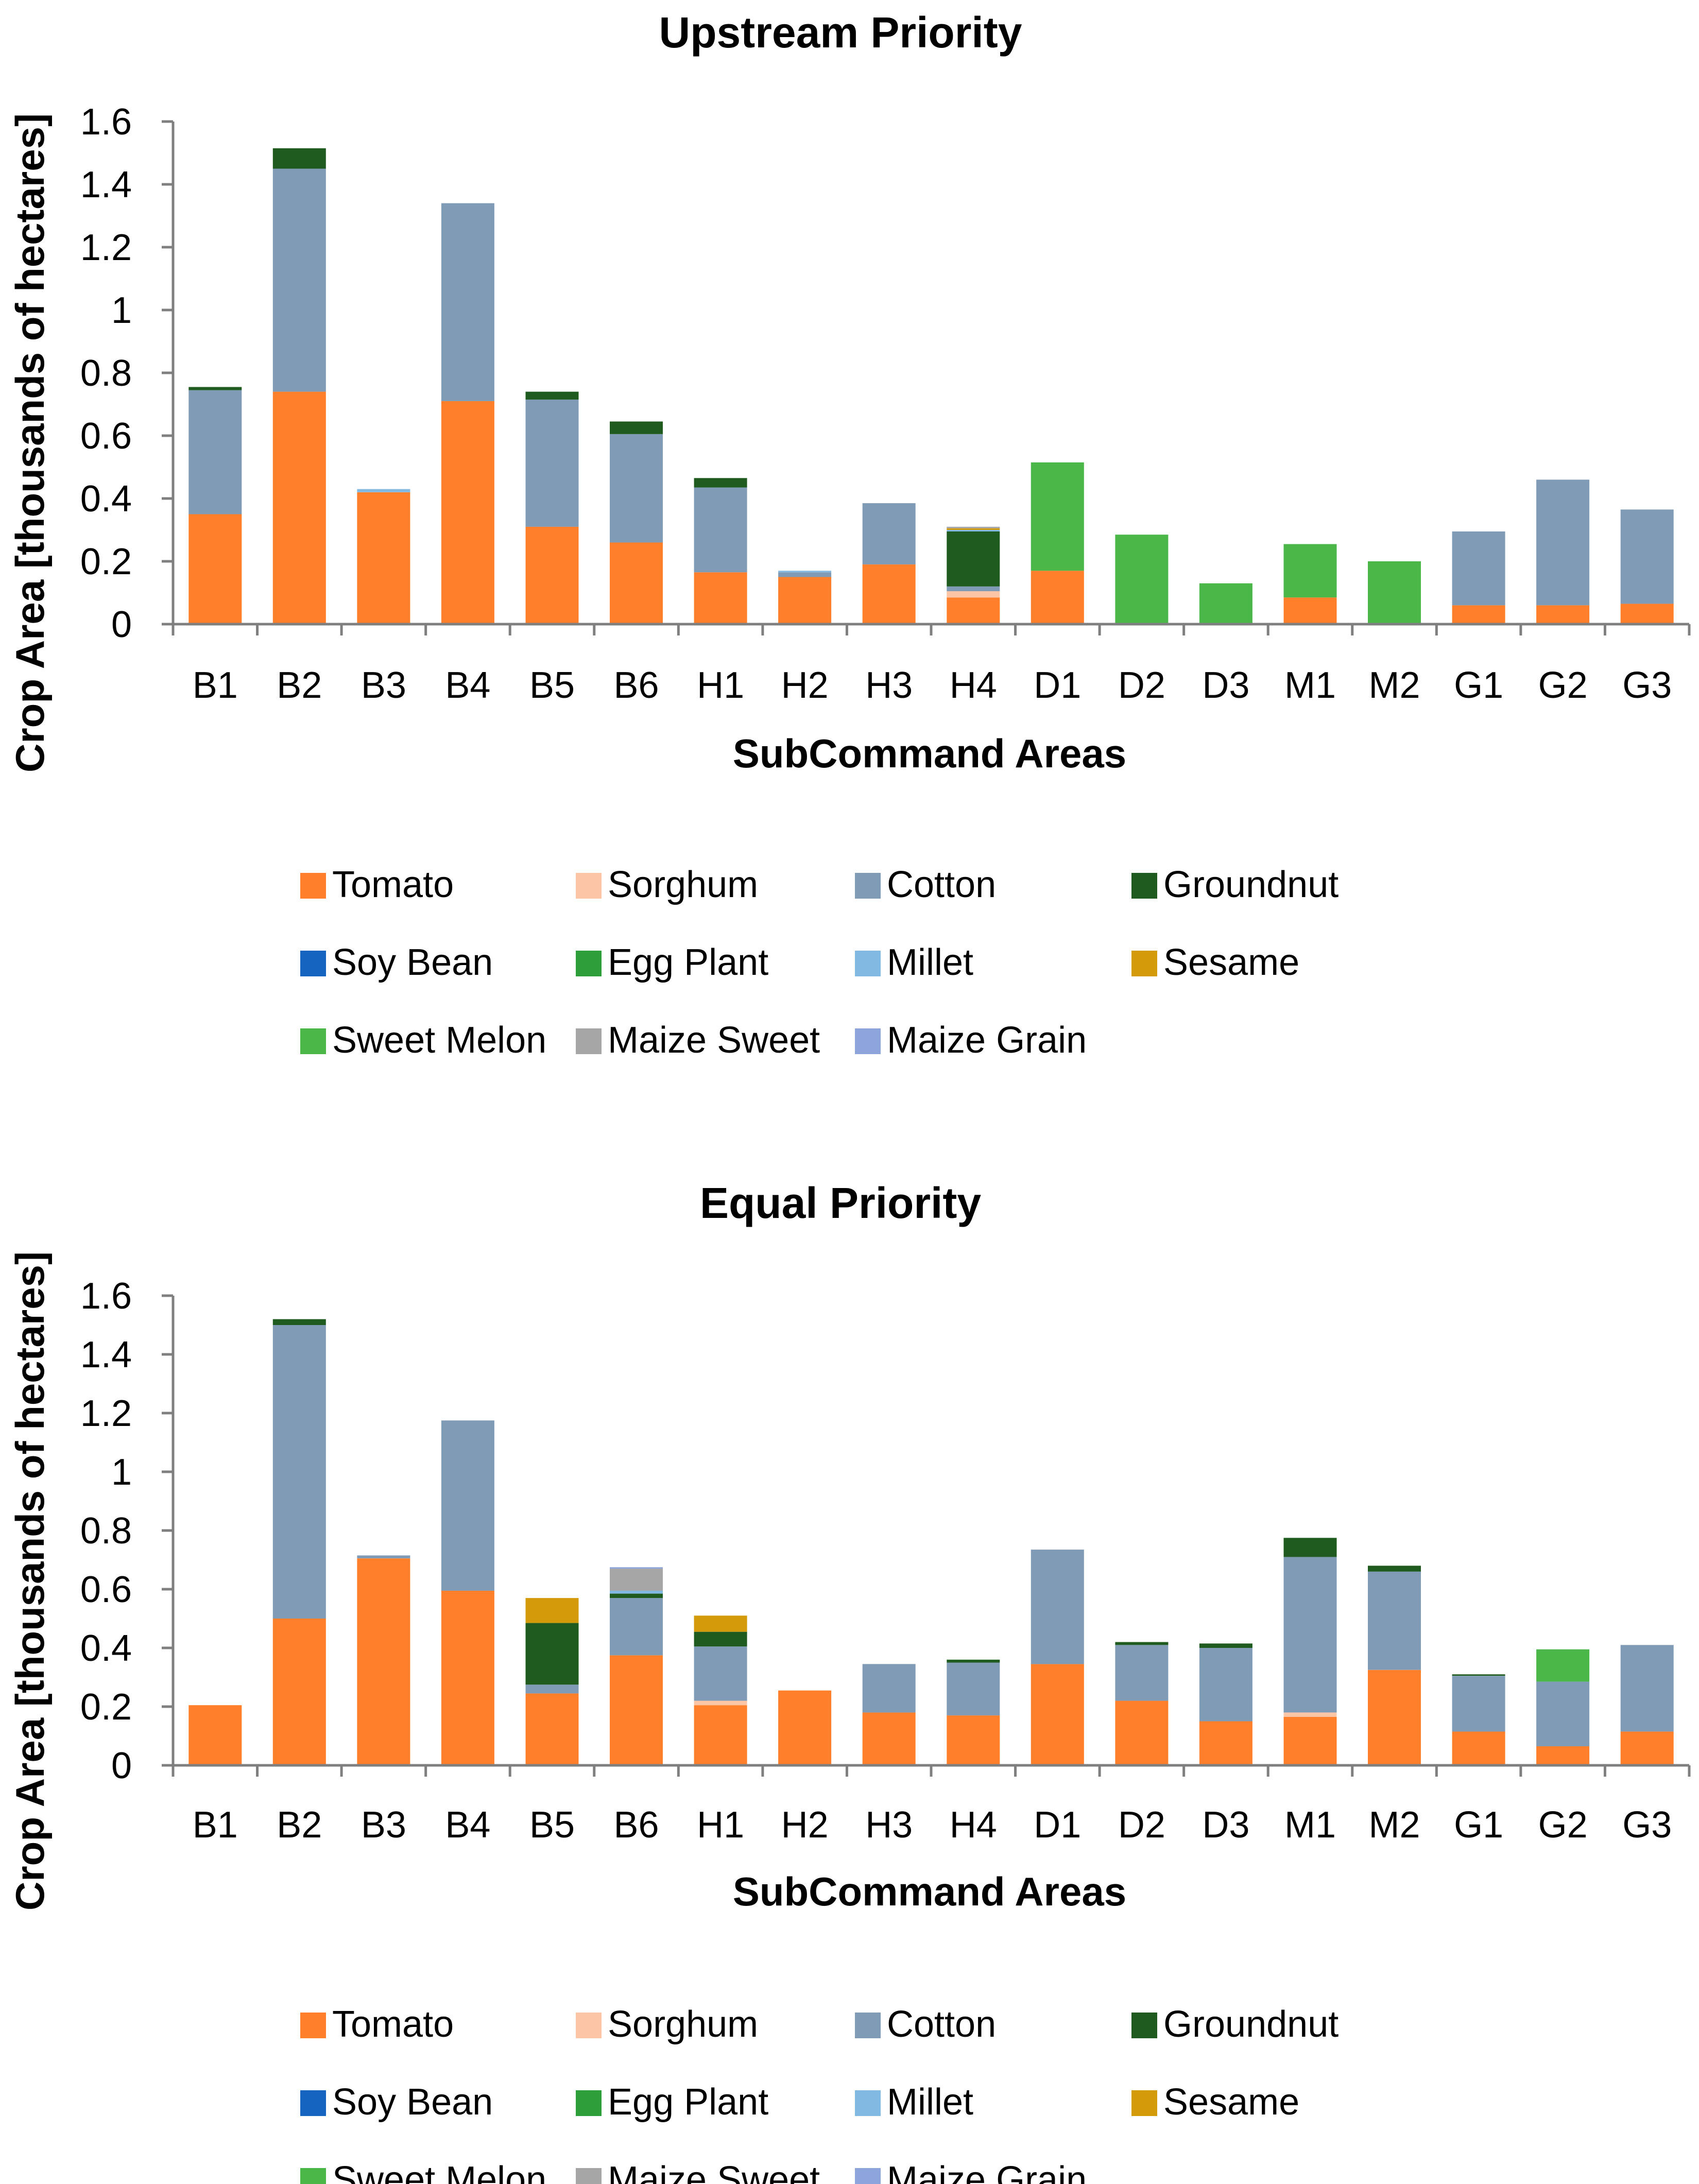 The width and height of the screenshot is (1699, 2184). Describe the element at coordinates (467, 302) in the screenshot. I see `bar-segment-B4-cotton` at that location.